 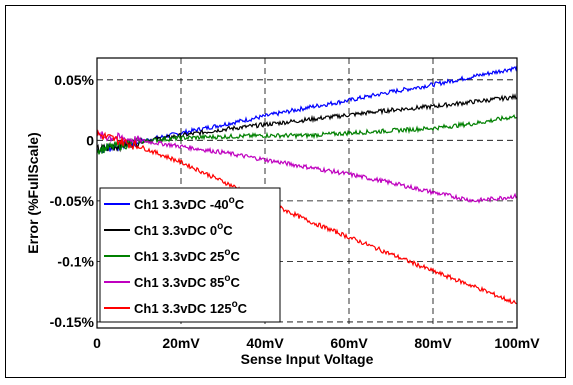 What do you see at coordinates (181, 343) in the screenshot?
I see `x-tick-label: 20mV` at bounding box center [181, 343].